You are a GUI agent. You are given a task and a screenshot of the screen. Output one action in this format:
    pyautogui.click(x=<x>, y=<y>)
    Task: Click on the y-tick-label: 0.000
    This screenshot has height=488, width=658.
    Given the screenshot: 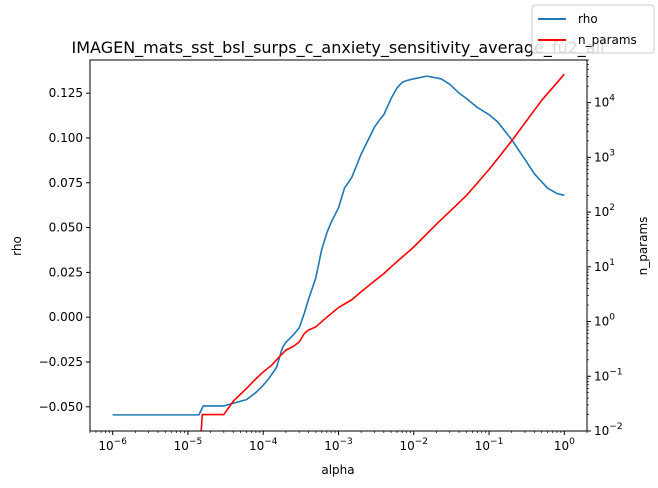 What is the action you would take?
    pyautogui.click(x=66, y=317)
    